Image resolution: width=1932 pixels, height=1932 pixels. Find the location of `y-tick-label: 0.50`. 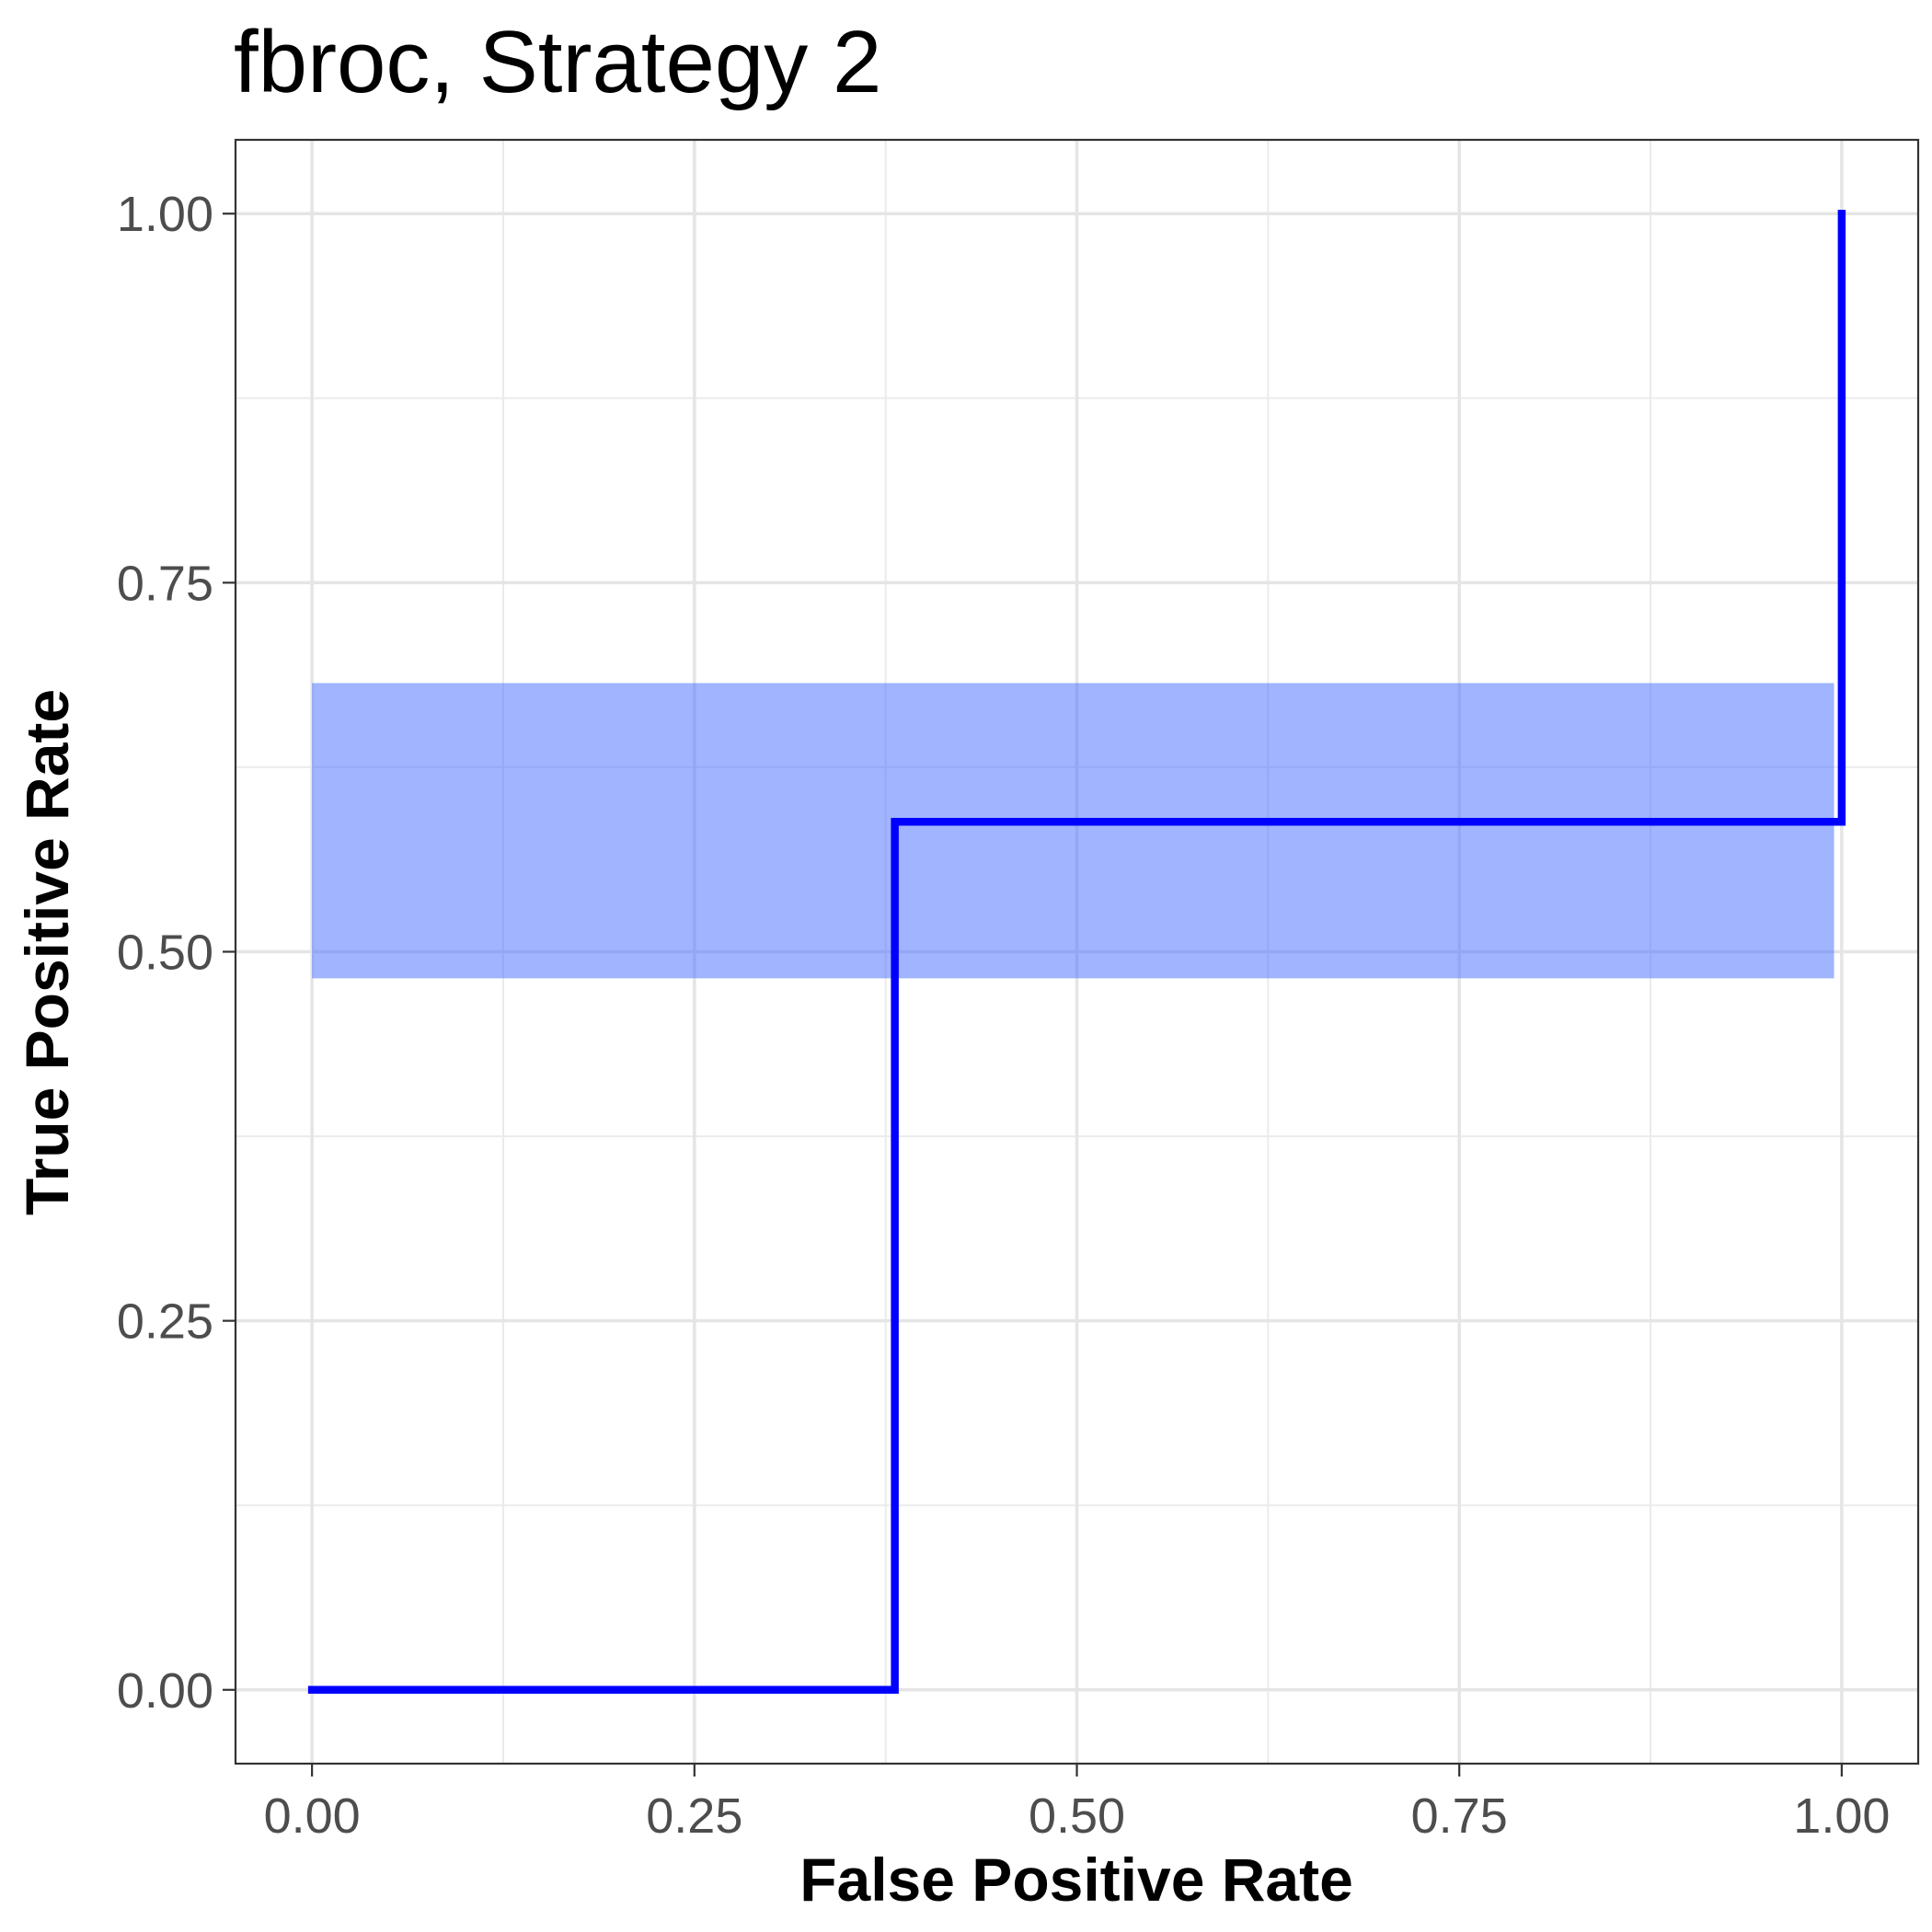

y-tick-label: 0.50 is located at coordinates (165, 953).